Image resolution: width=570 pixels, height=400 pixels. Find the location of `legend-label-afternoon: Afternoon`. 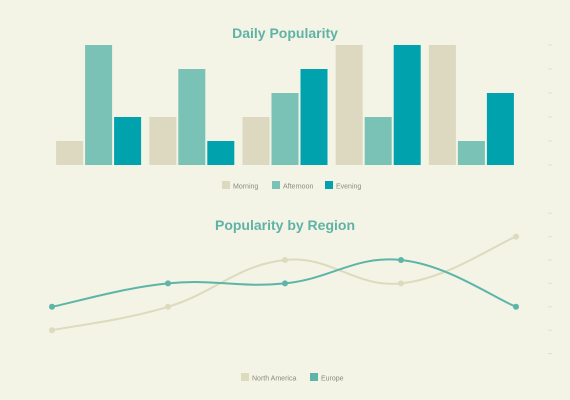

legend-label-afternoon: Afternoon is located at coordinates (298, 187).